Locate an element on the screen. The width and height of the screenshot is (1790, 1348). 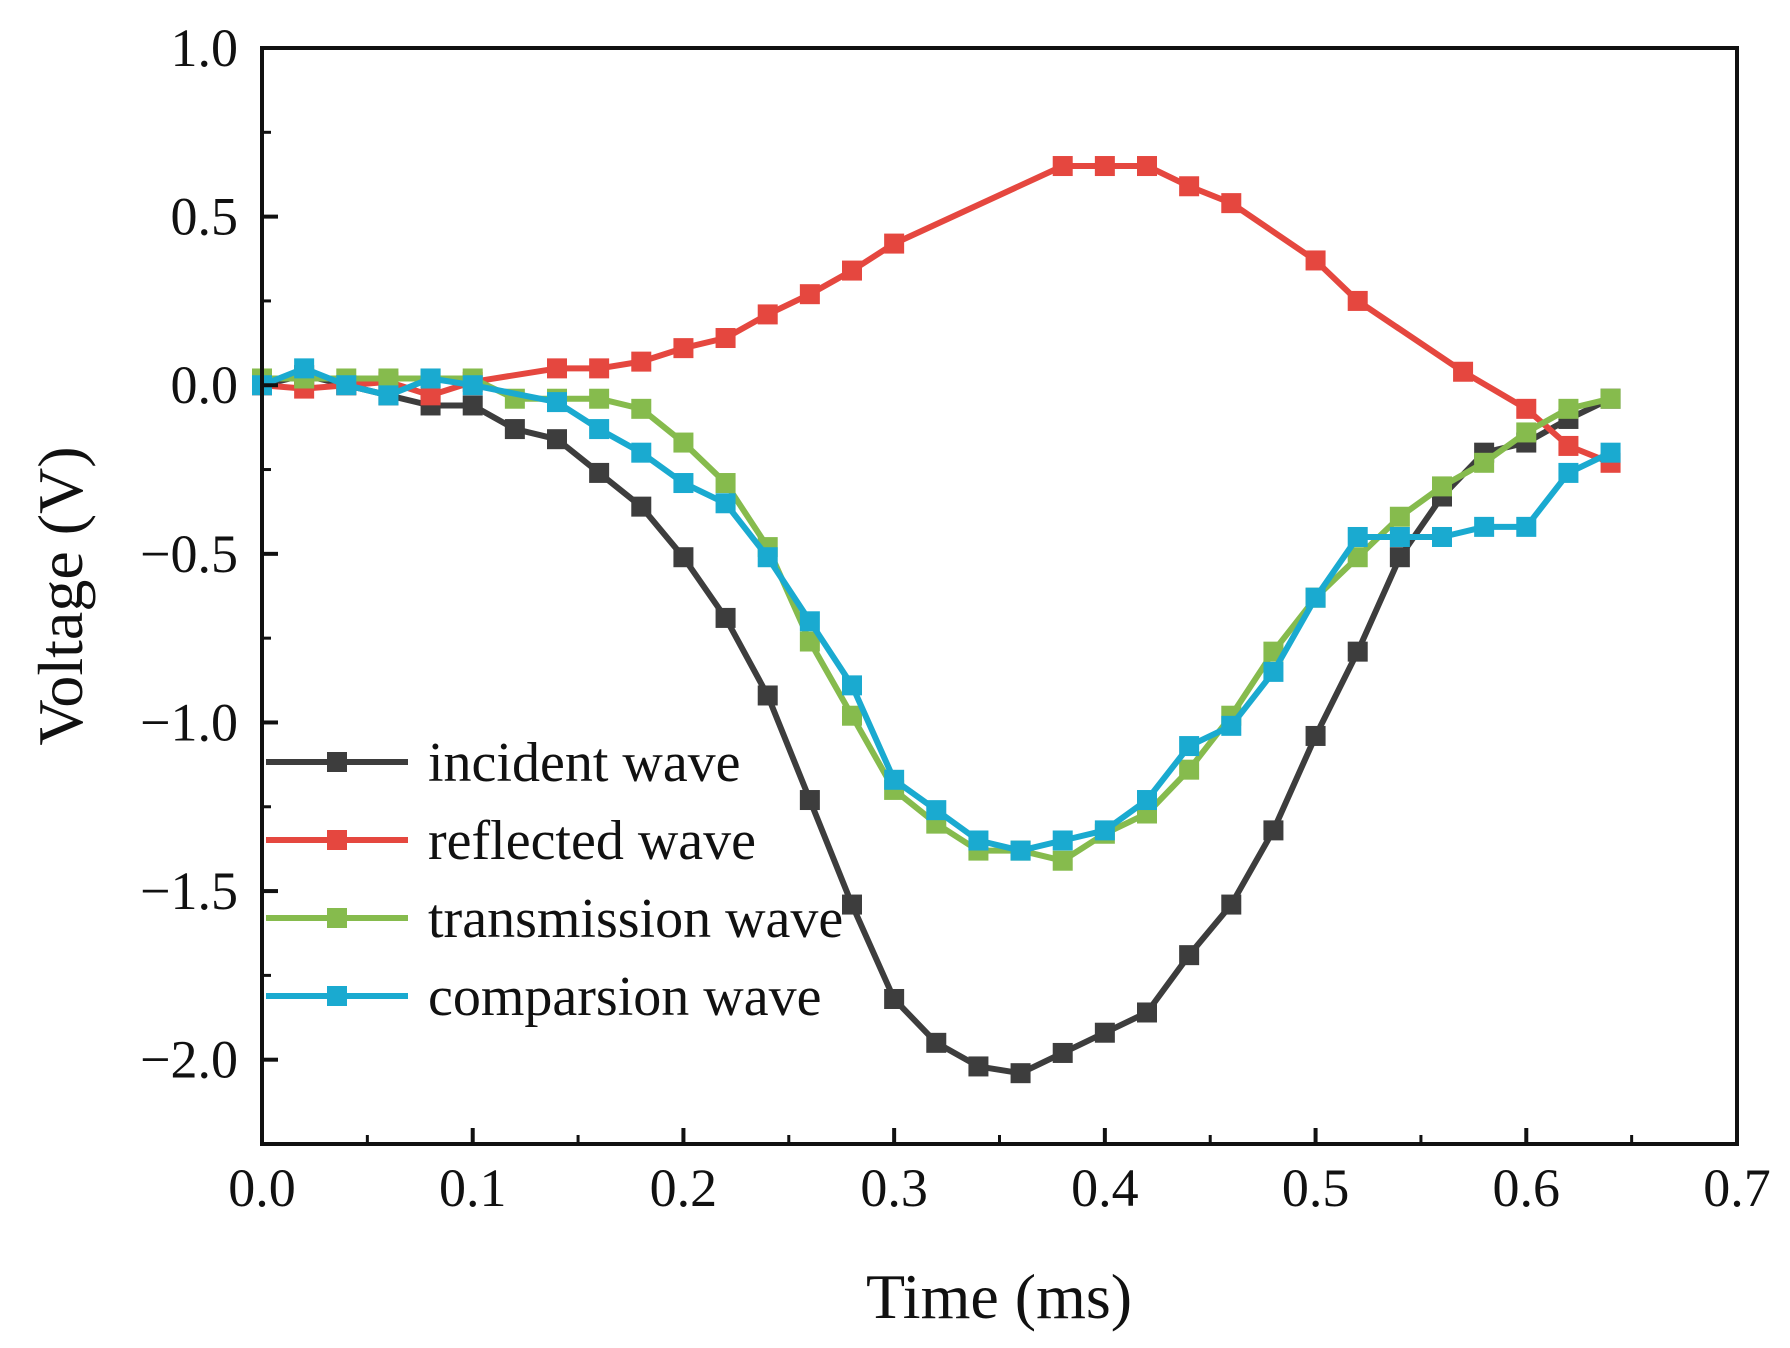
y-tick-label: −2.0 is located at coordinates (189, 1060).